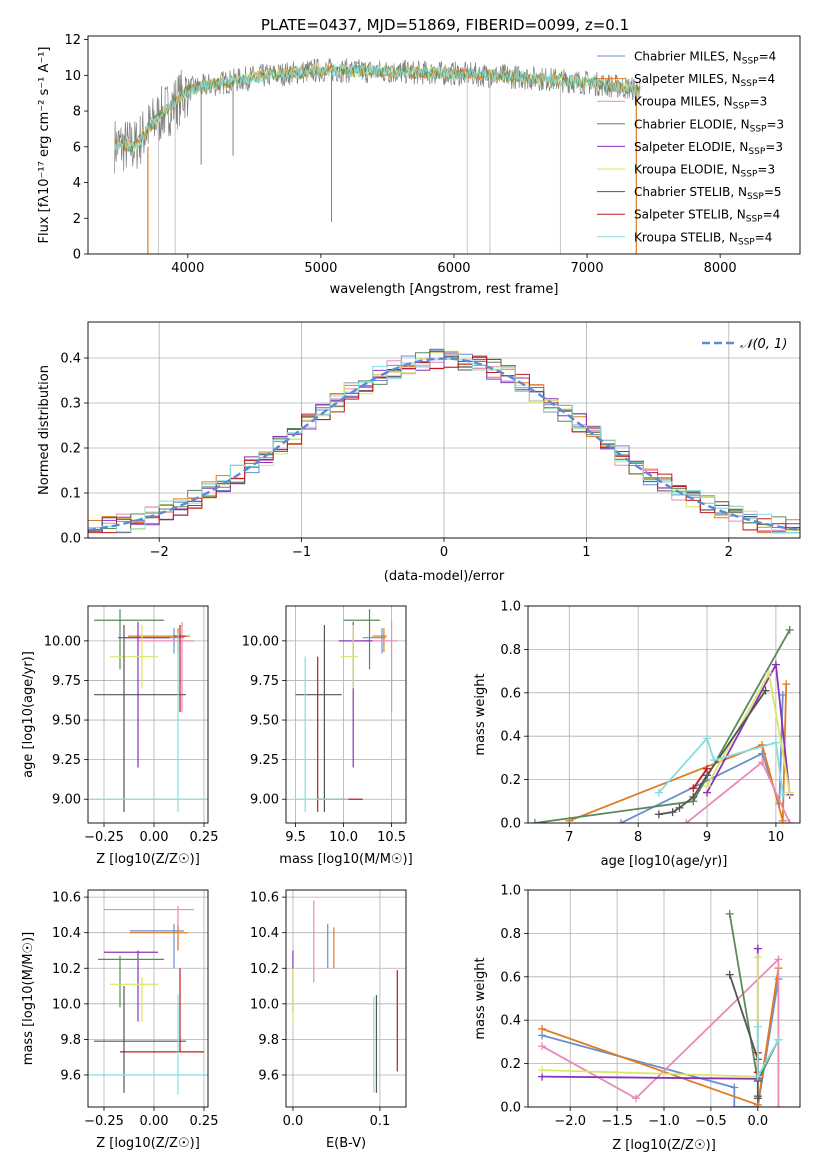  I want to click on x-tick-label: −1, so click(301, 552).